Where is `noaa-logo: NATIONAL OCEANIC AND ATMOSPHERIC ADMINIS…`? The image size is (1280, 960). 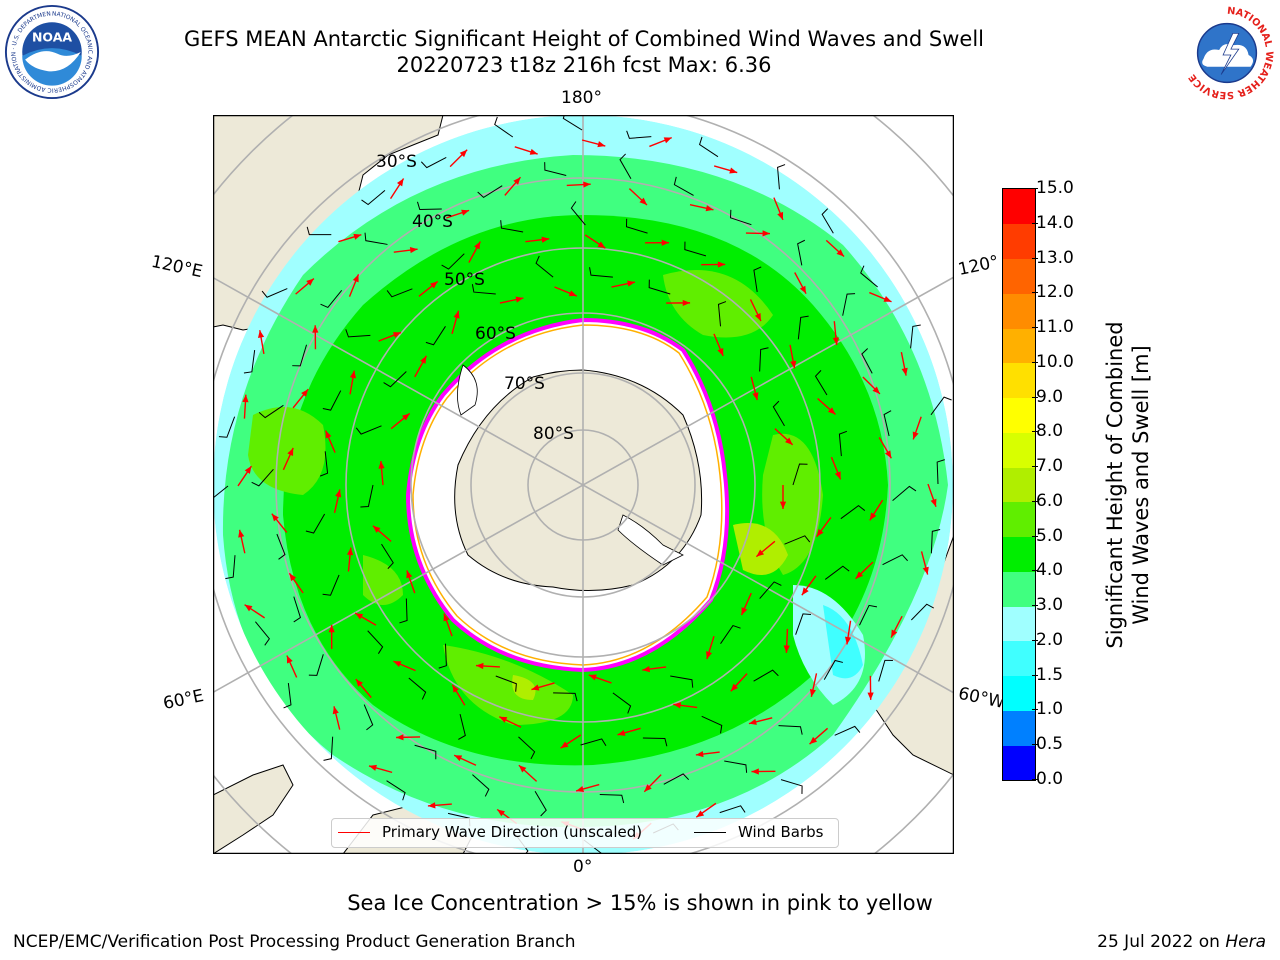 noaa-logo: NATIONAL OCEANIC AND ATMOSPHERIC ADMINIS… is located at coordinates (52, 52).